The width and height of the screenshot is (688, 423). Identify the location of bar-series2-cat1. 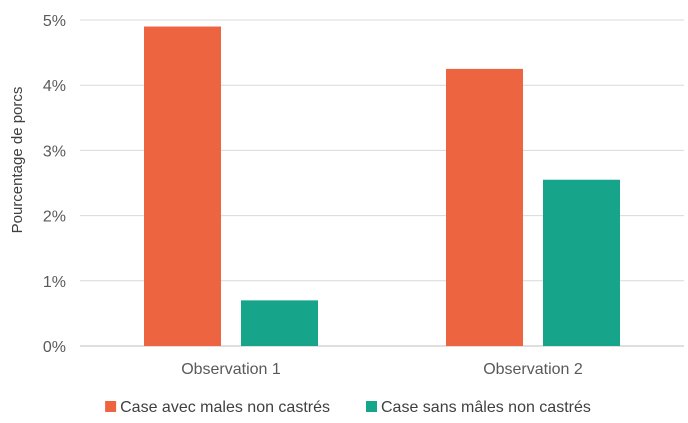
(279, 323).